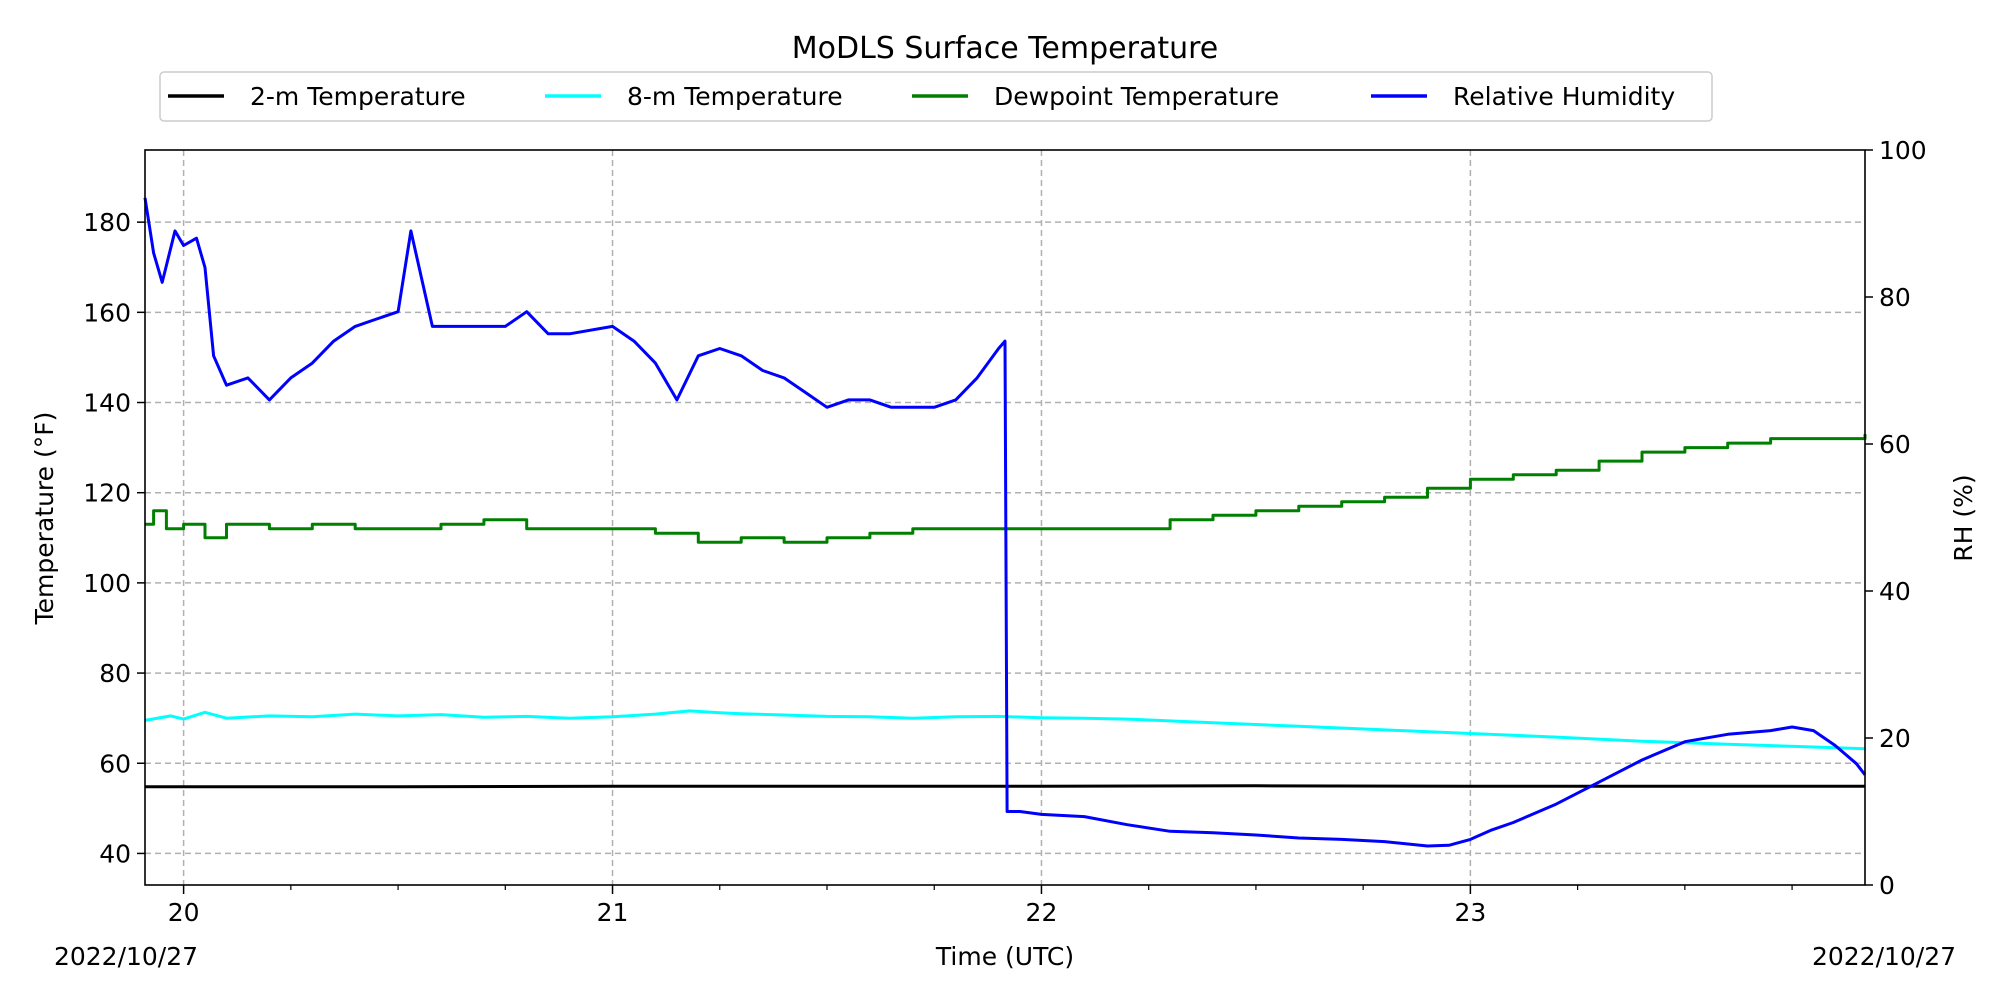 This screenshot has height=1004, width=2000. I want to click on series-line-dewpoint-temperature, so click(1006, 489).